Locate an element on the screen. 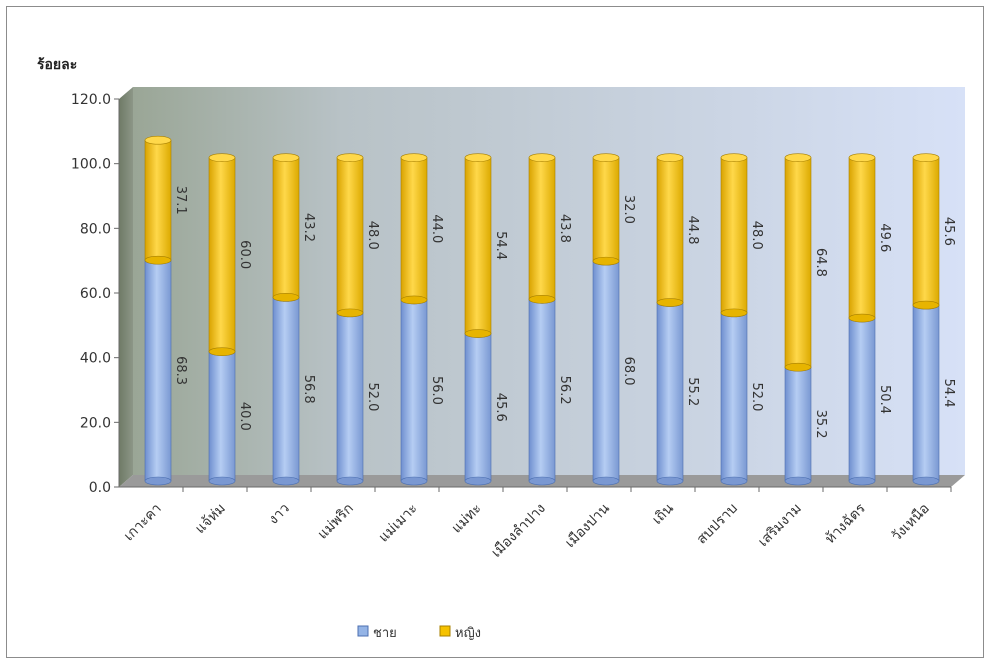 The image size is (992, 662). category-label: เมืองลำปาง is located at coordinates (519, 531).